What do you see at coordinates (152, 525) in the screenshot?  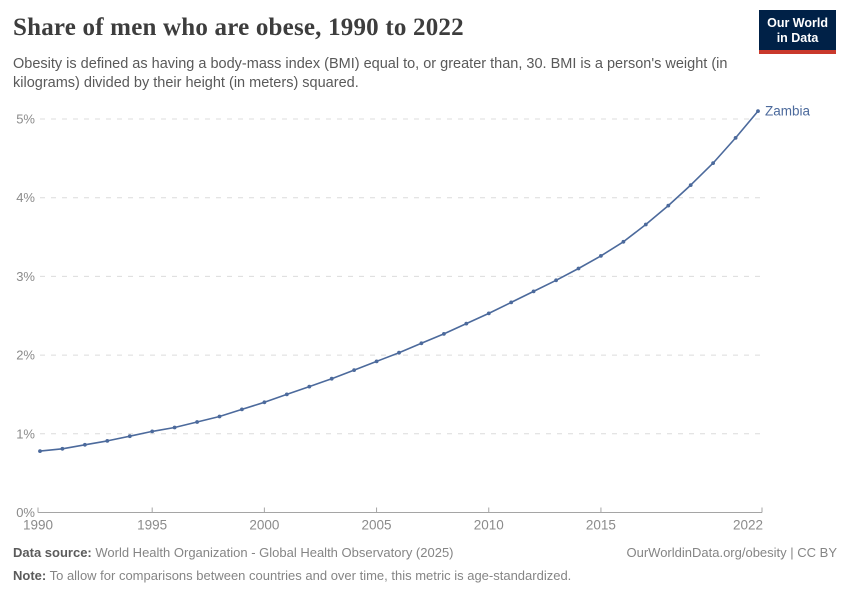 I see `x-tick-label: 1995` at bounding box center [152, 525].